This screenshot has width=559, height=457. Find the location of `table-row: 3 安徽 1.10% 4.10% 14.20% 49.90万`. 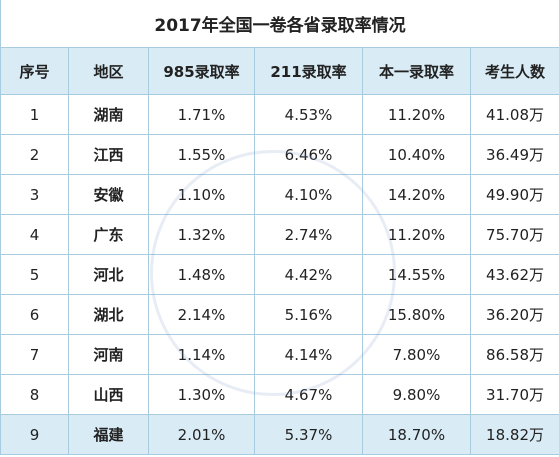

table-row: 3 安徽 1.10% 4.10% 14.20% 49.90万 is located at coordinates (279, 194).